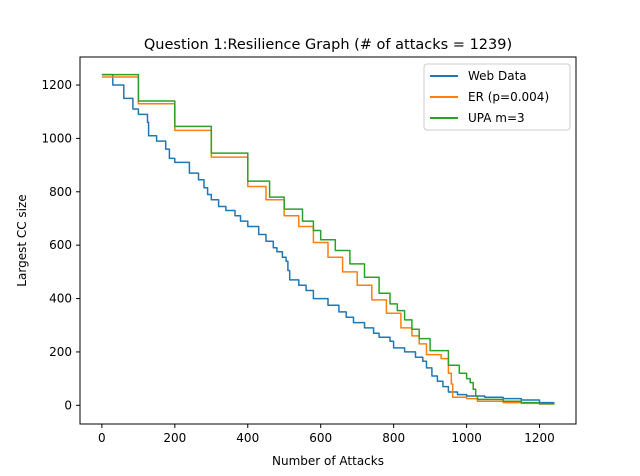 This screenshot has height=476, width=640. Describe the element at coordinates (102, 438) in the screenshot. I see `x-tick-label: 0` at that location.